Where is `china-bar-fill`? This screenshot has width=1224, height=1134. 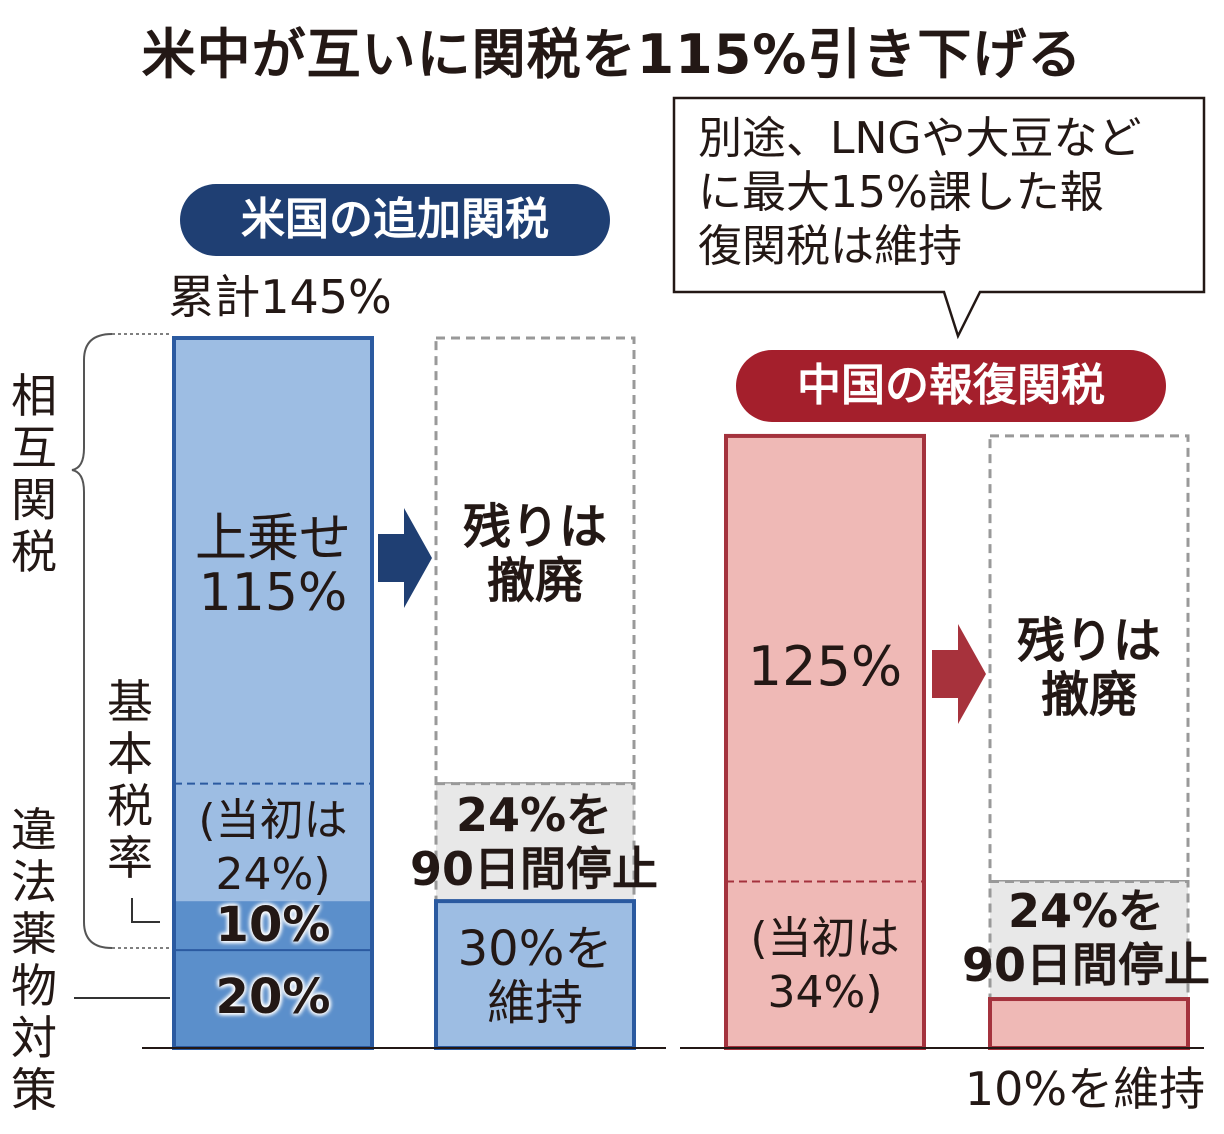
china-bar-fill is located at coordinates (825, 741).